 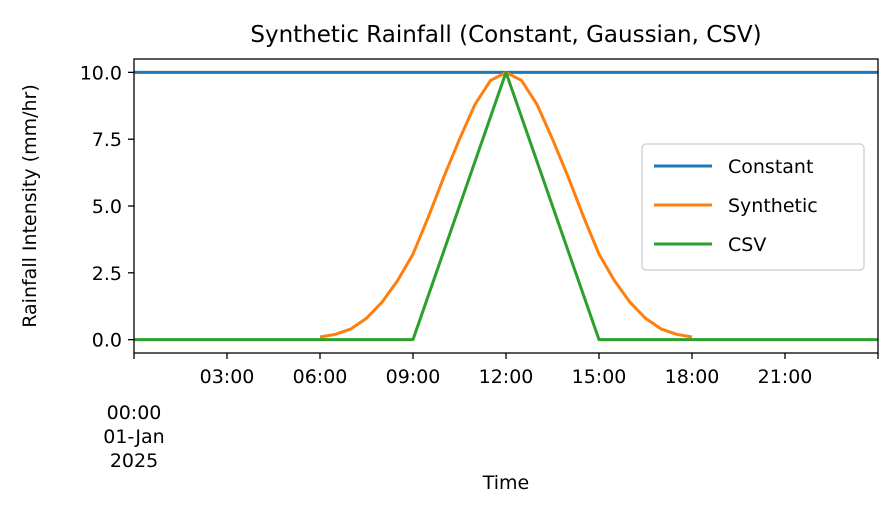 I want to click on legend-box, so click(x=753, y=207).